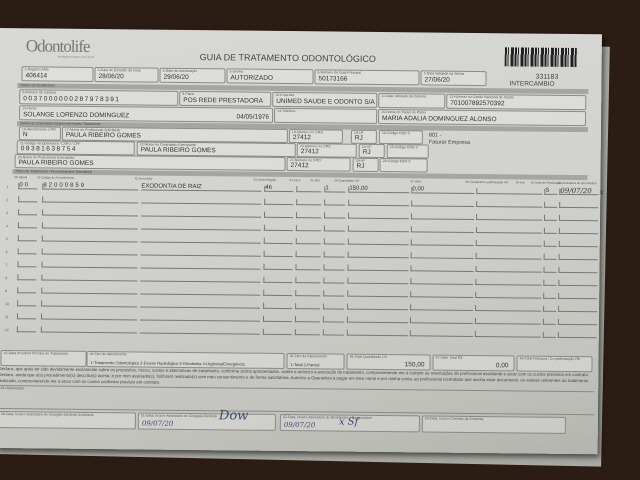 Image resolution: width=640 pixels, height=480 pixels. What do you see at coordinates (551, 191) in the screenshot?
I see `cell-aut: S` at bounding box center [551, 191].